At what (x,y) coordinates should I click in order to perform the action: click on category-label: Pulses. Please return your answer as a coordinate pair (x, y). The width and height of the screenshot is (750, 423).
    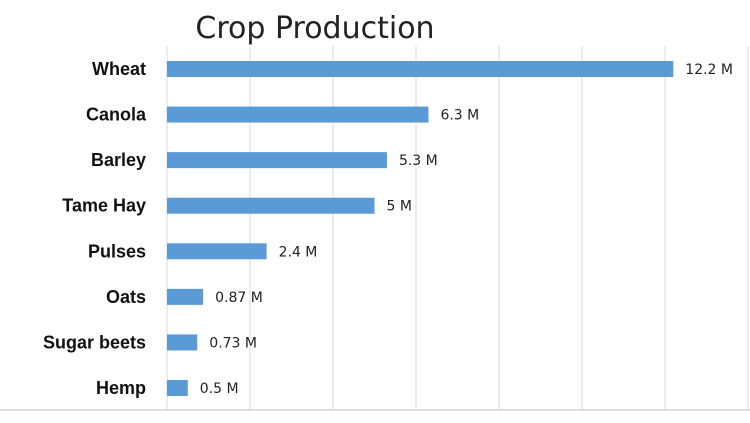
    Looking at the image, I should click on (117, 251).